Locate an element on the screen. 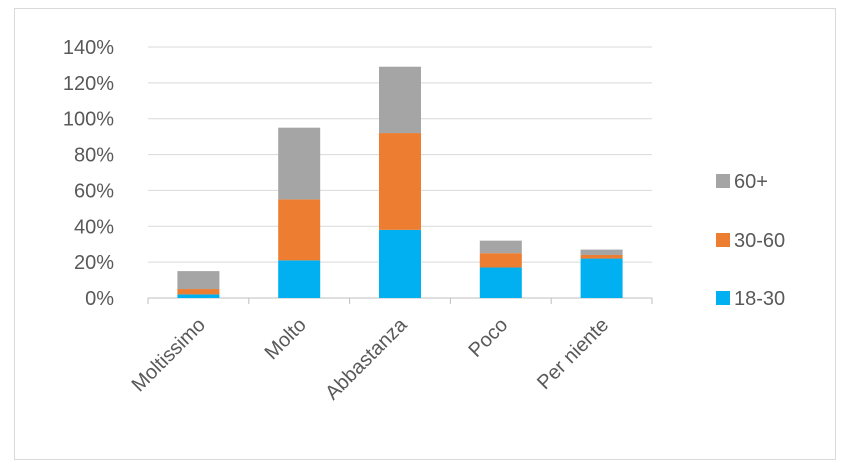 The image size is (844, 470). bar-60+-per-niente is located at coordinates (601, 252).